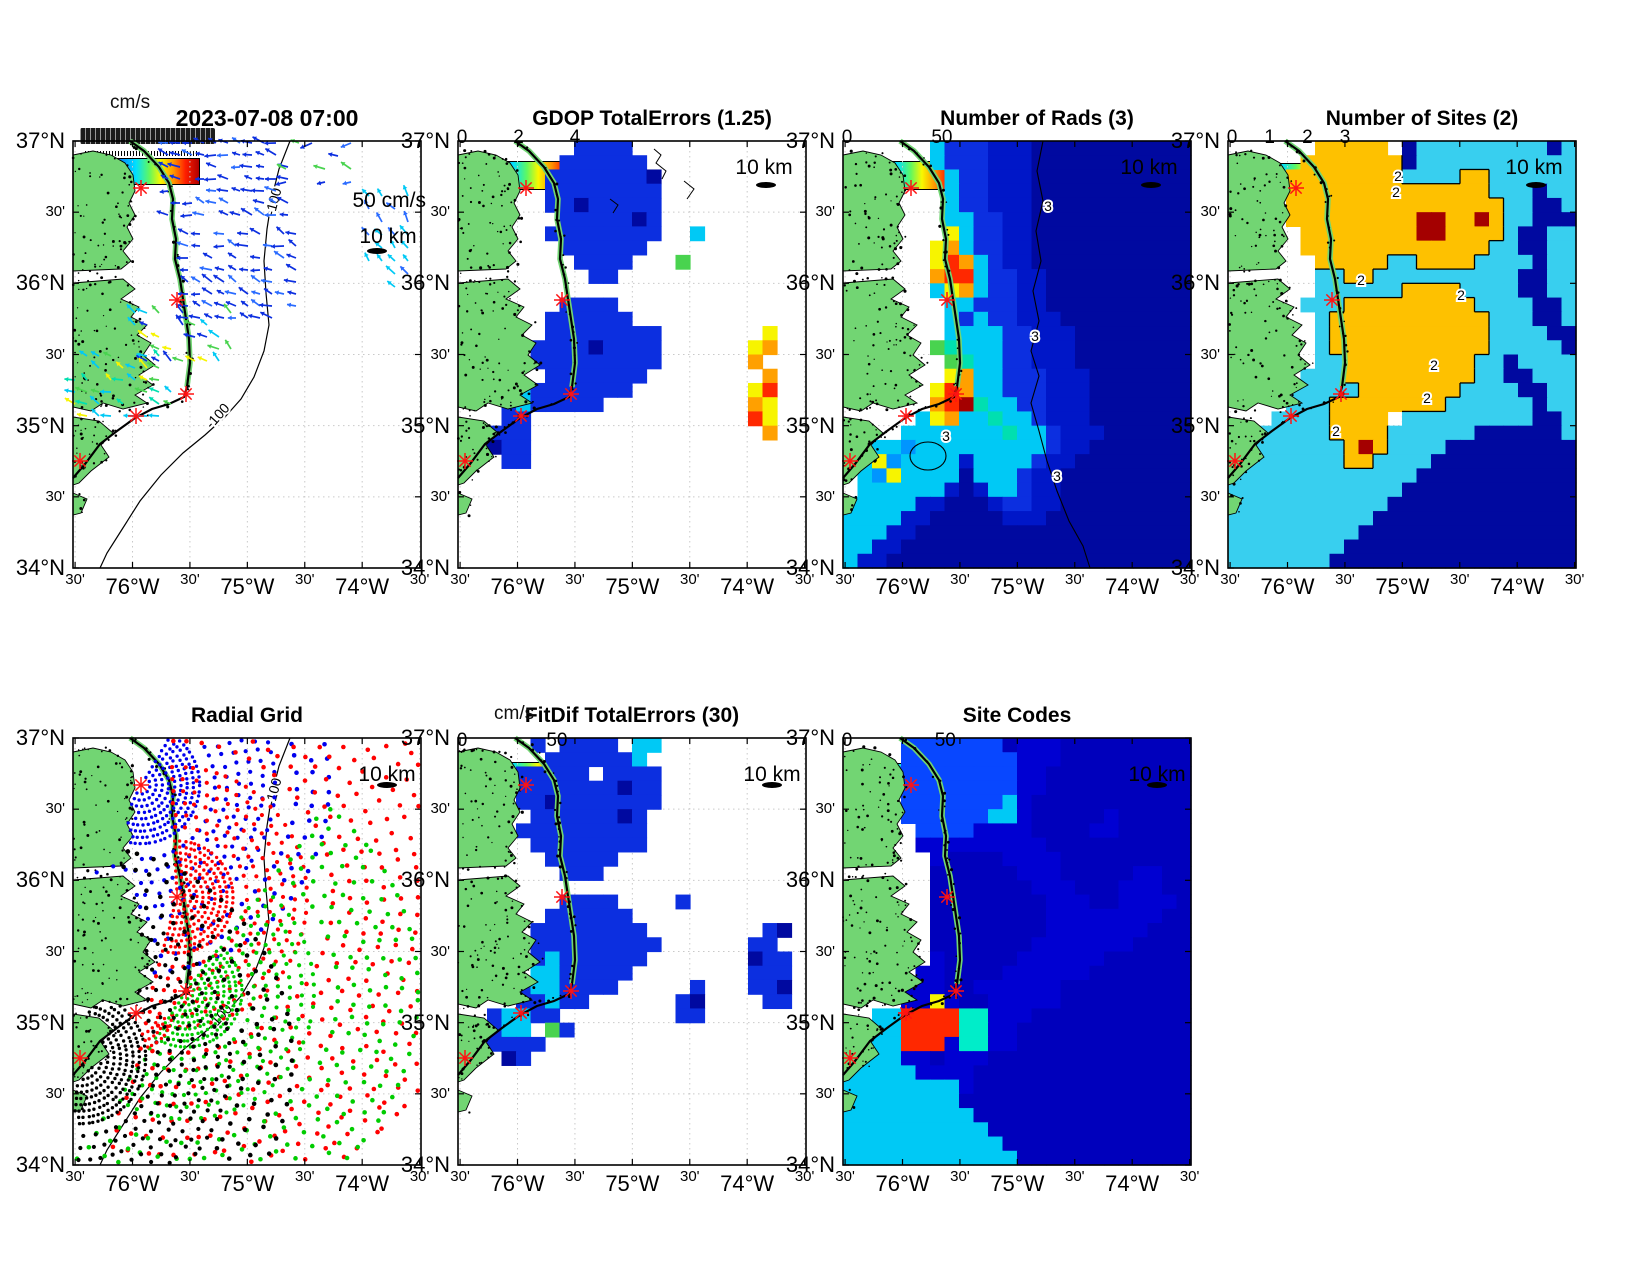 This screenshot has height=1275, width=1650. What do you see at coordinates (247, 715) in the screenshot?
I see `panel5-title: Radial Grid` at bounding box center [247, 715].